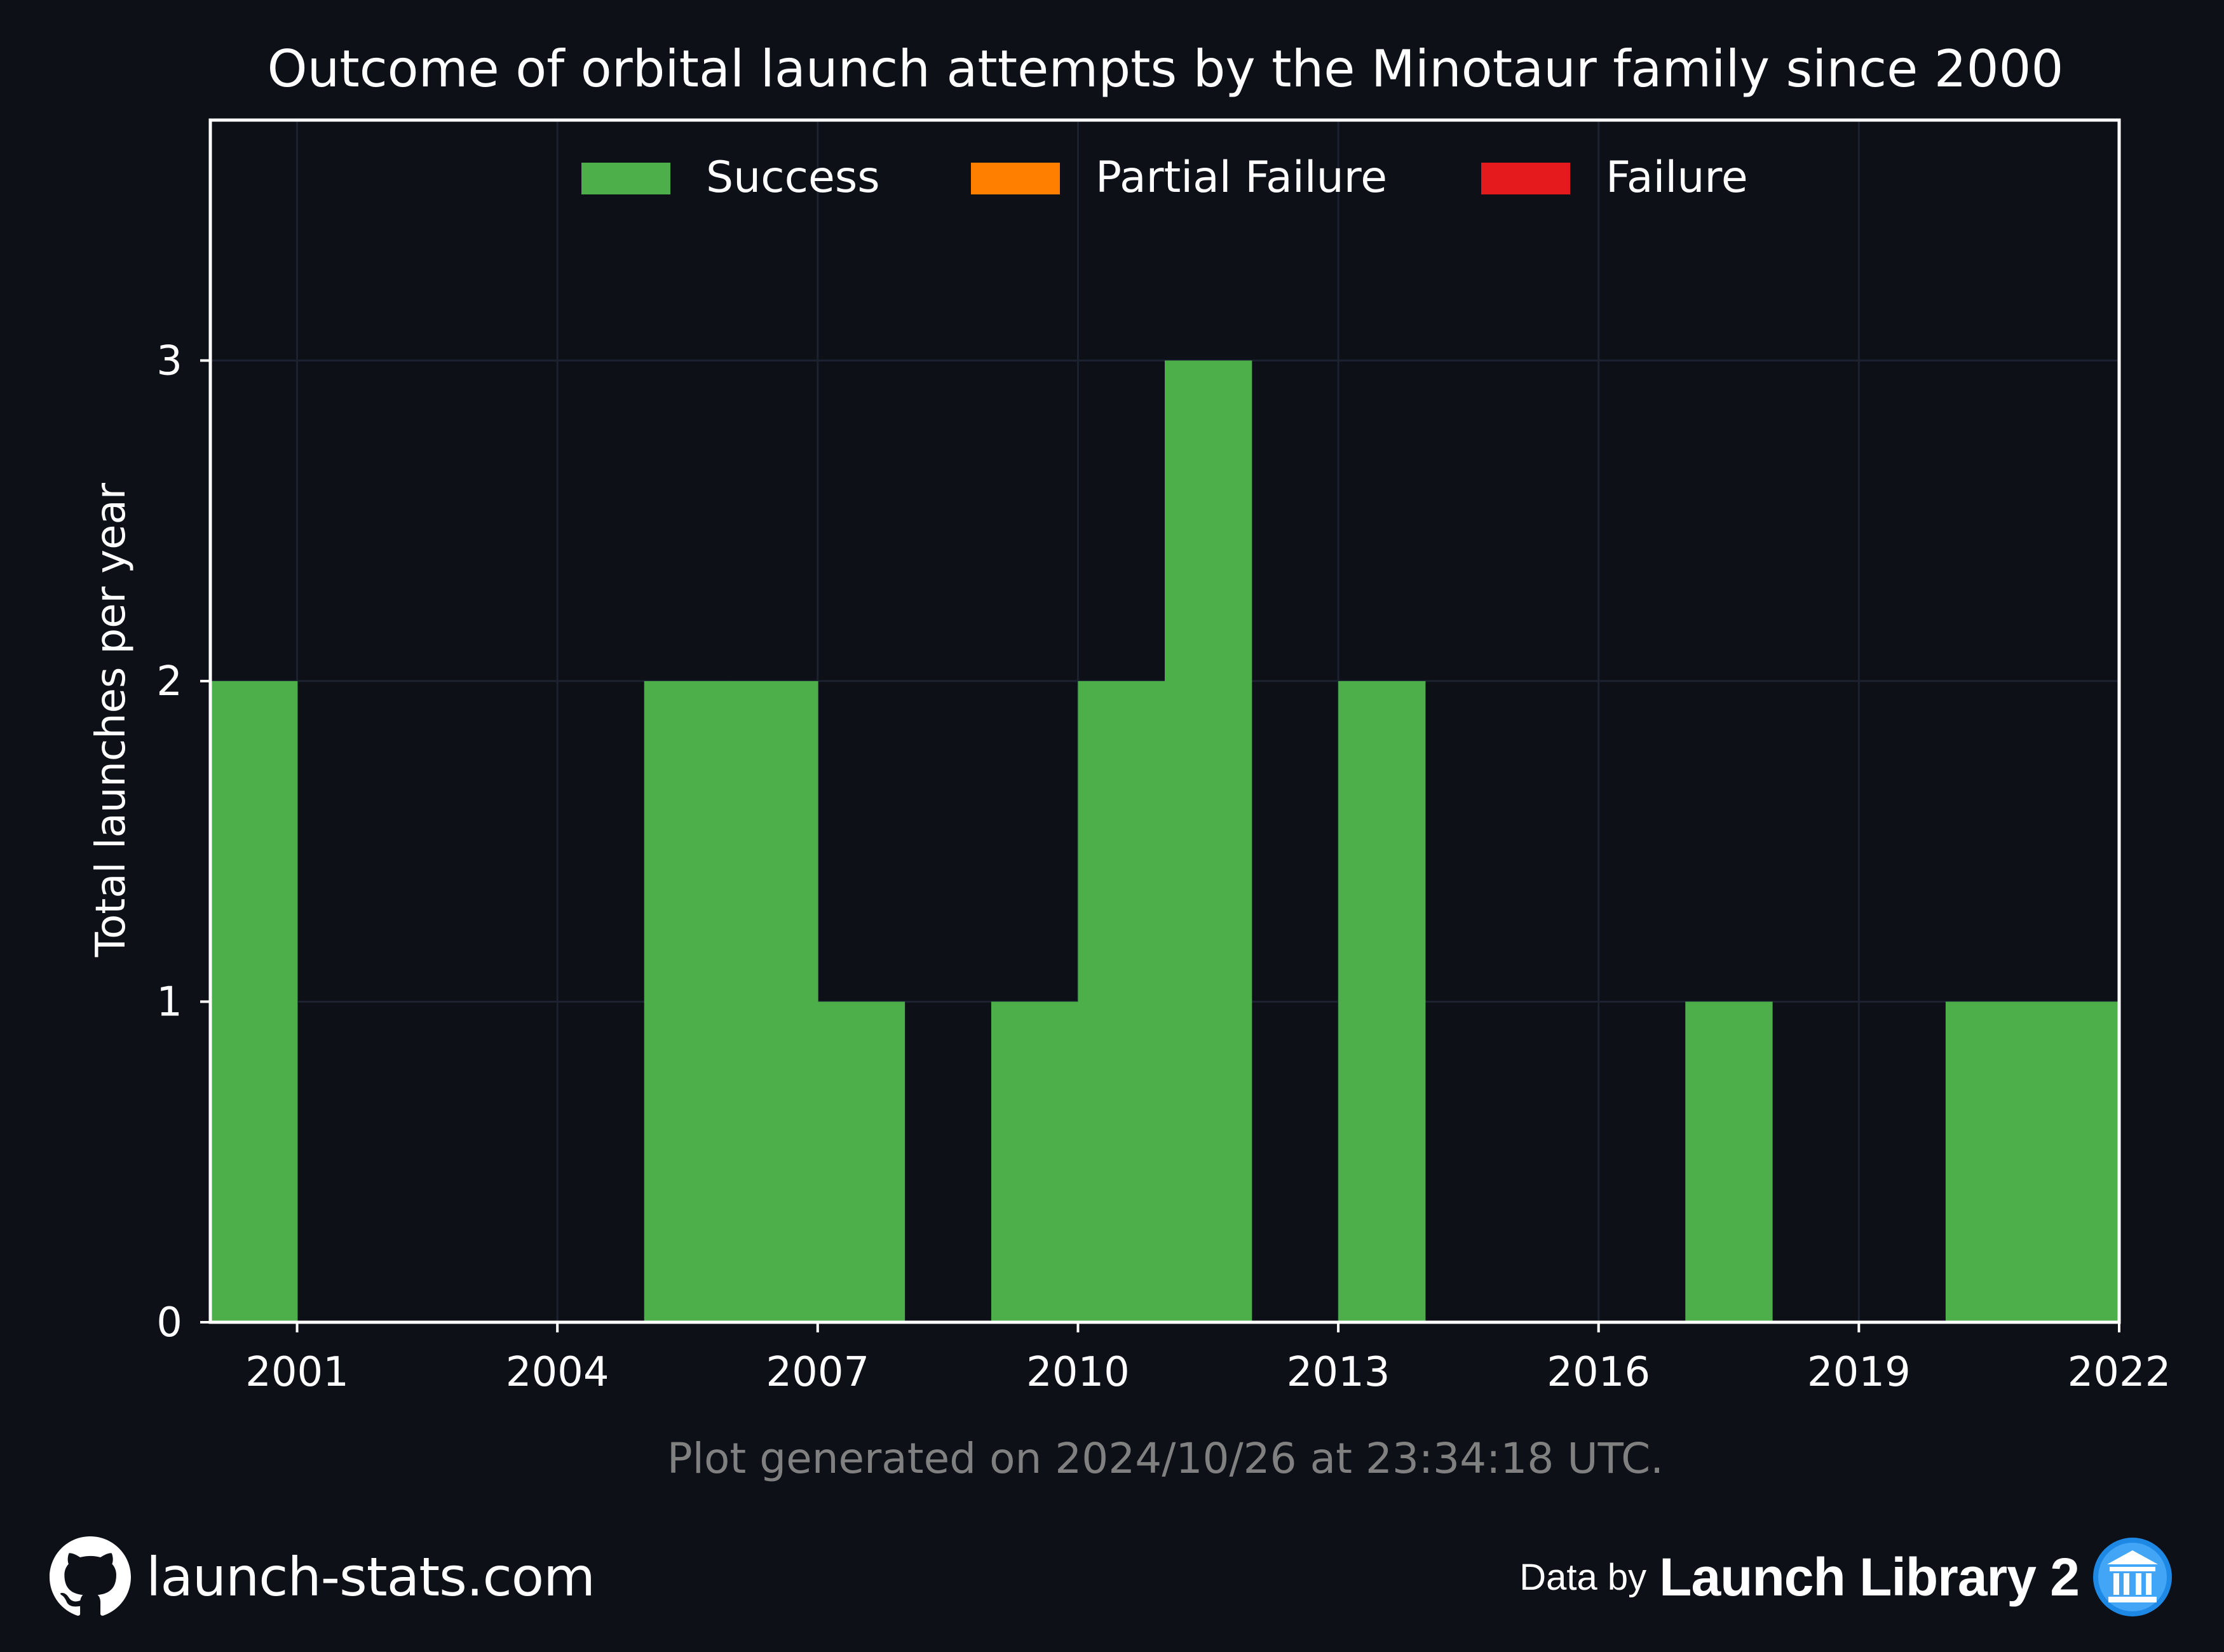  Describe the element at coordinates (793, 177) in the screenshot. I see `legend-label: Success` at that location.